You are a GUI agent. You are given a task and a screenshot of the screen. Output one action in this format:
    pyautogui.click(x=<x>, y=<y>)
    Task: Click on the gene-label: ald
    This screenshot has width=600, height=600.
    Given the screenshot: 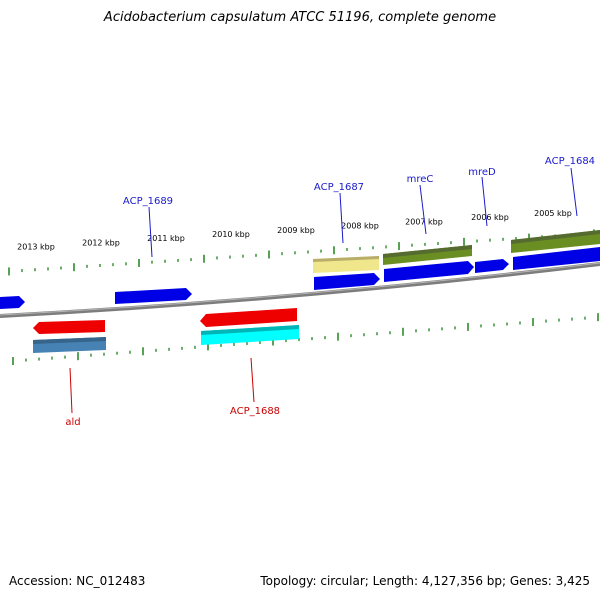 What is the action you would take?
    pyautogui.click(x=72, y=422)
    